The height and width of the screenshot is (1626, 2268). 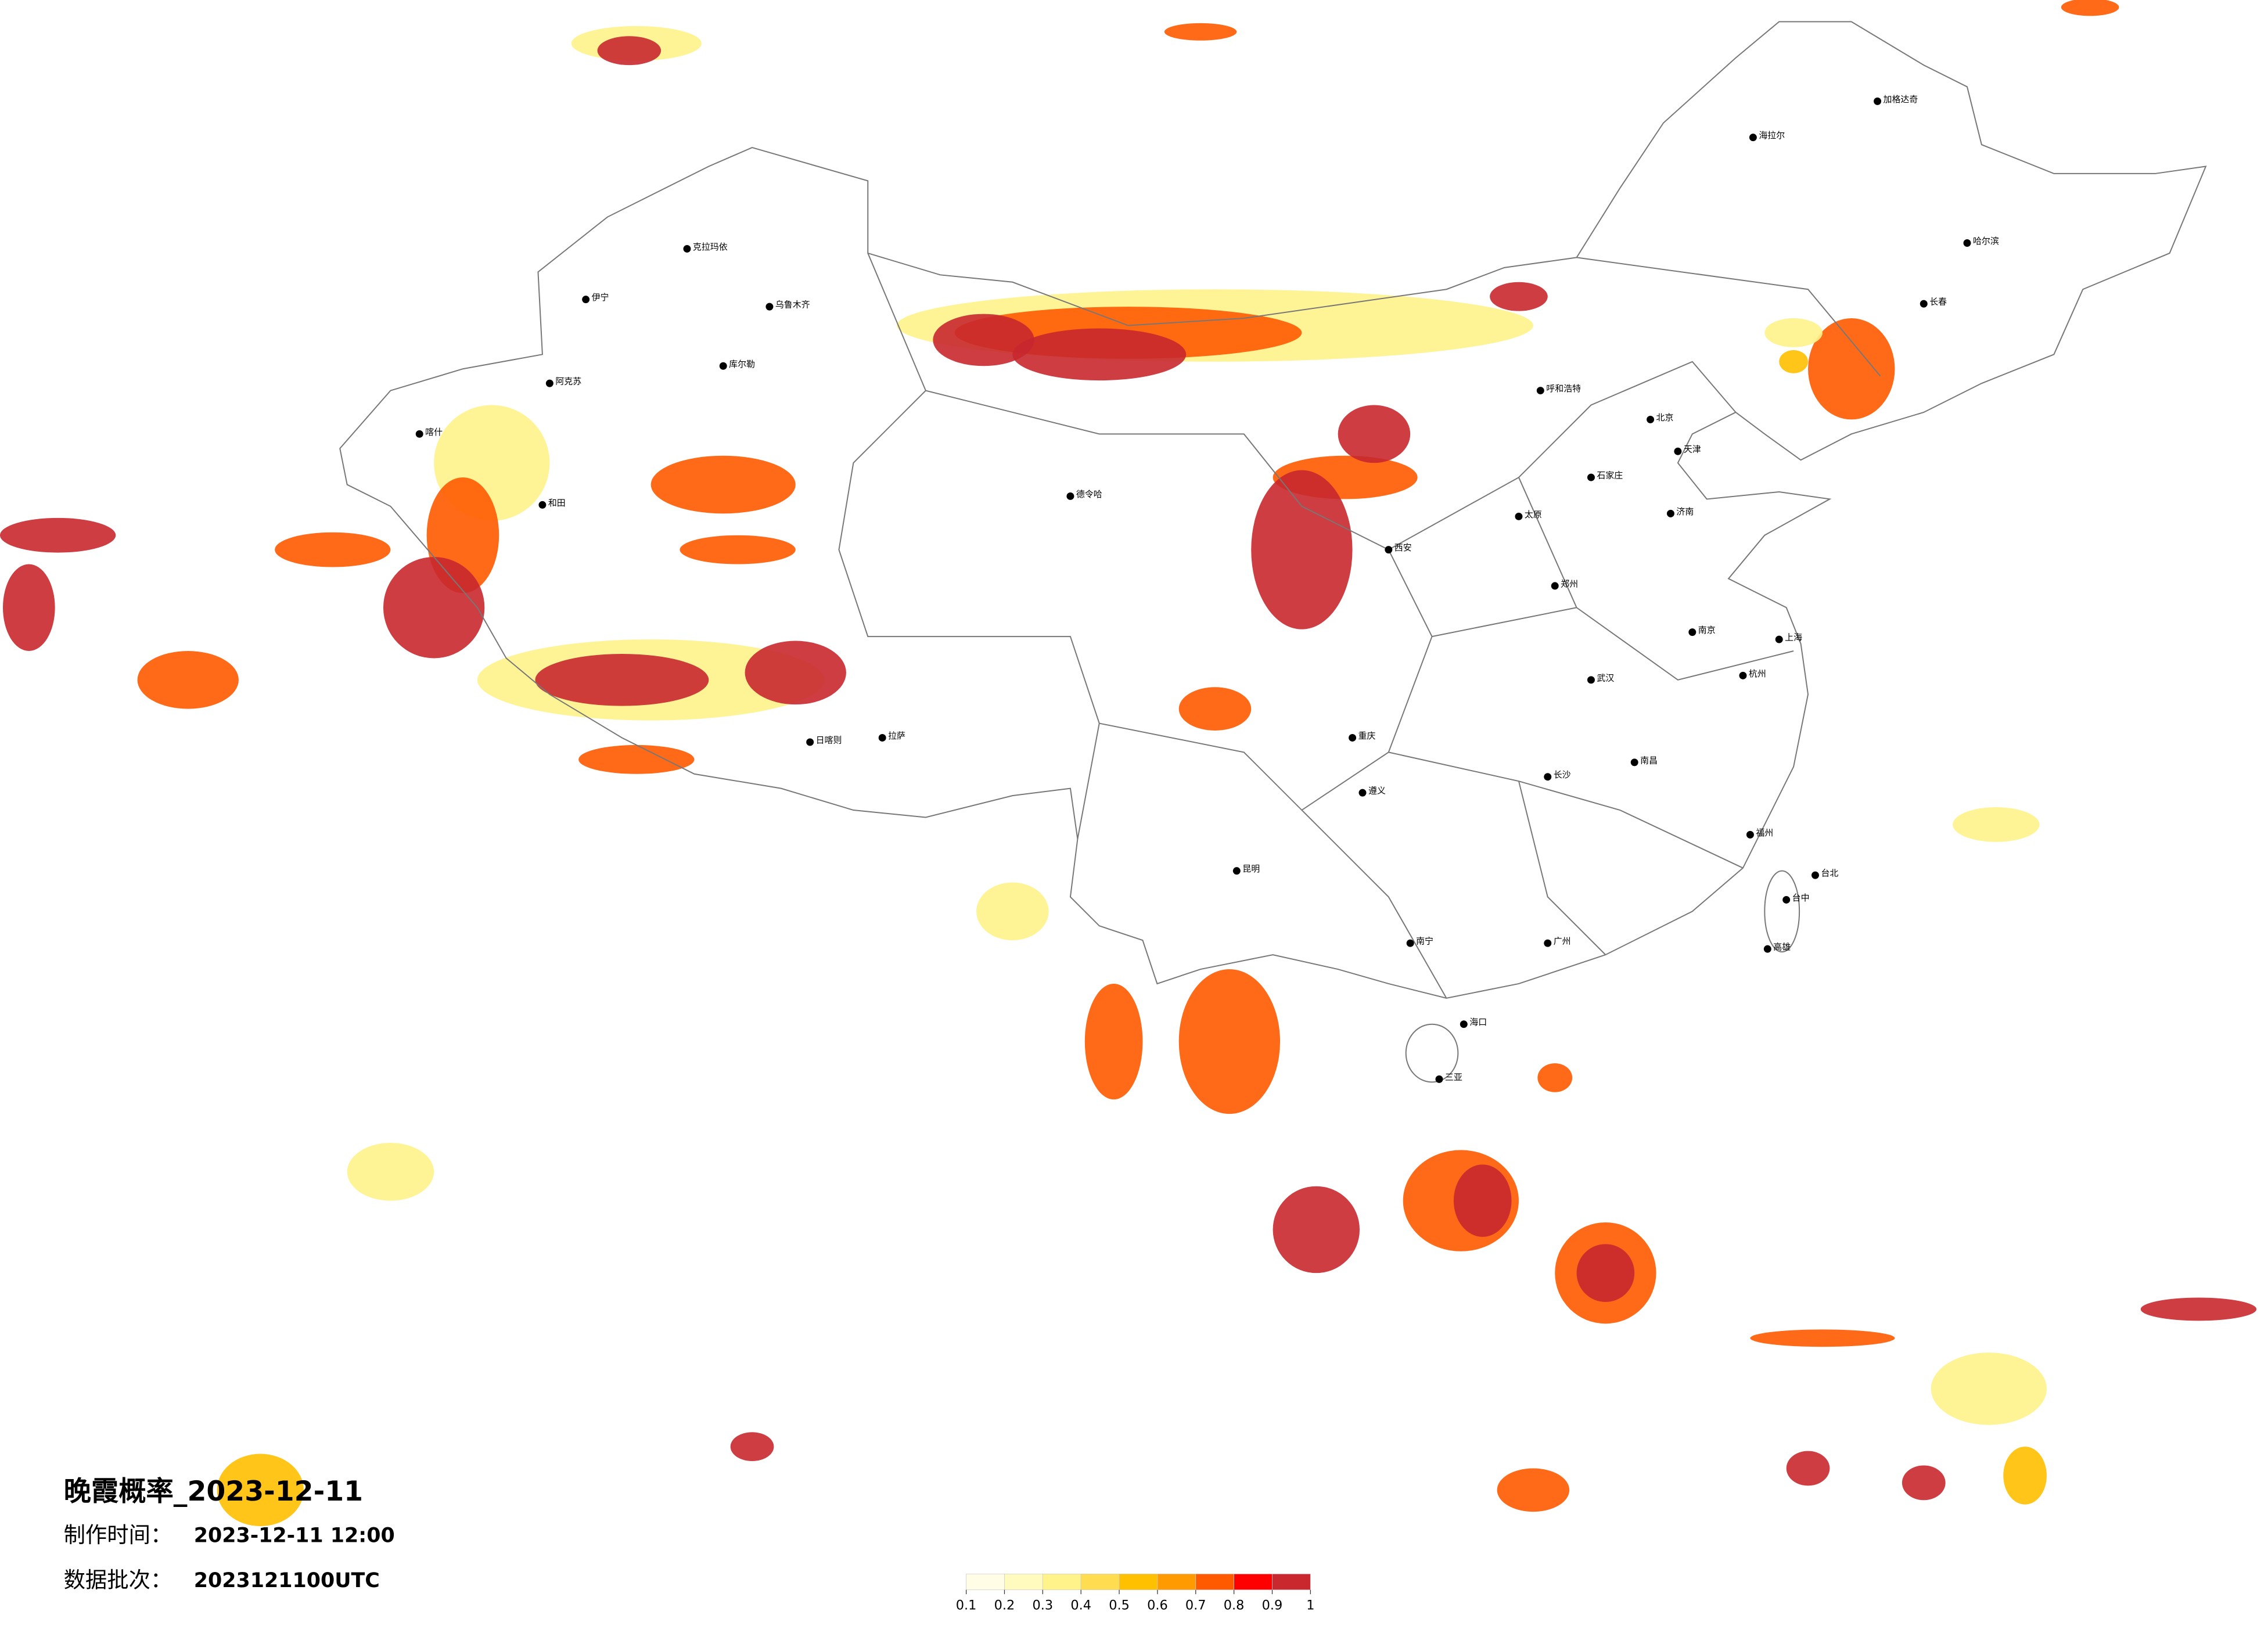 What do you see at coordinates (1478, 1022) in the screenshot?
I see `city-label: 海口` at bounding box center [1478, 1022].